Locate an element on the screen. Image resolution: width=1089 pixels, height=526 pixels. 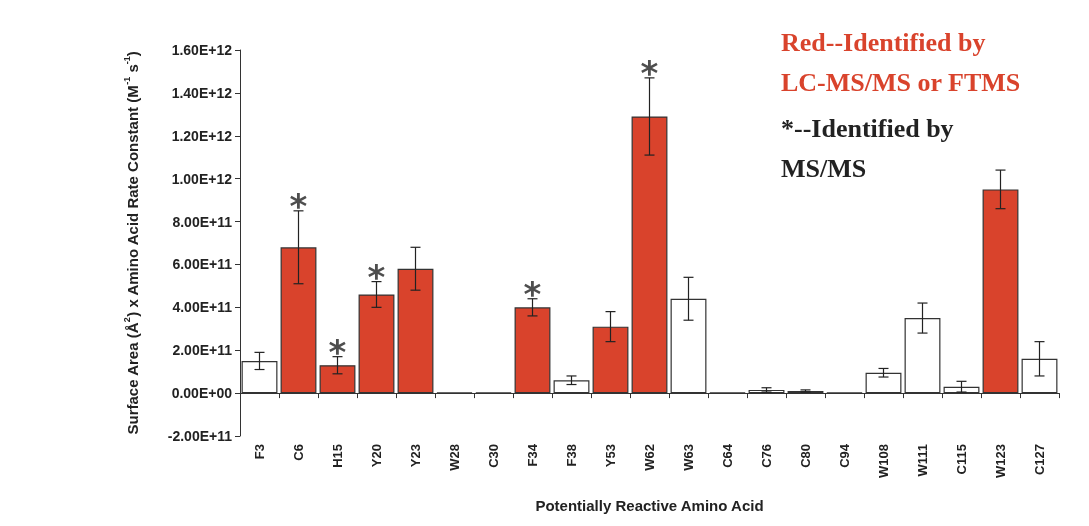
y-tick-label: 0.00E+00 is located at coordinates (202, 393).